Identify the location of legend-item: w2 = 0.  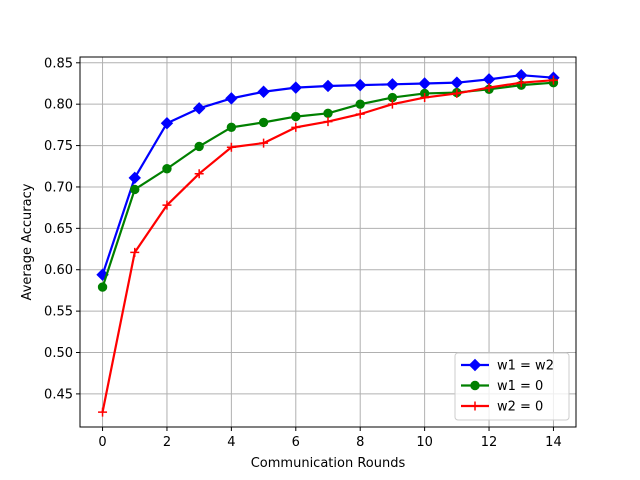
(502, 407).